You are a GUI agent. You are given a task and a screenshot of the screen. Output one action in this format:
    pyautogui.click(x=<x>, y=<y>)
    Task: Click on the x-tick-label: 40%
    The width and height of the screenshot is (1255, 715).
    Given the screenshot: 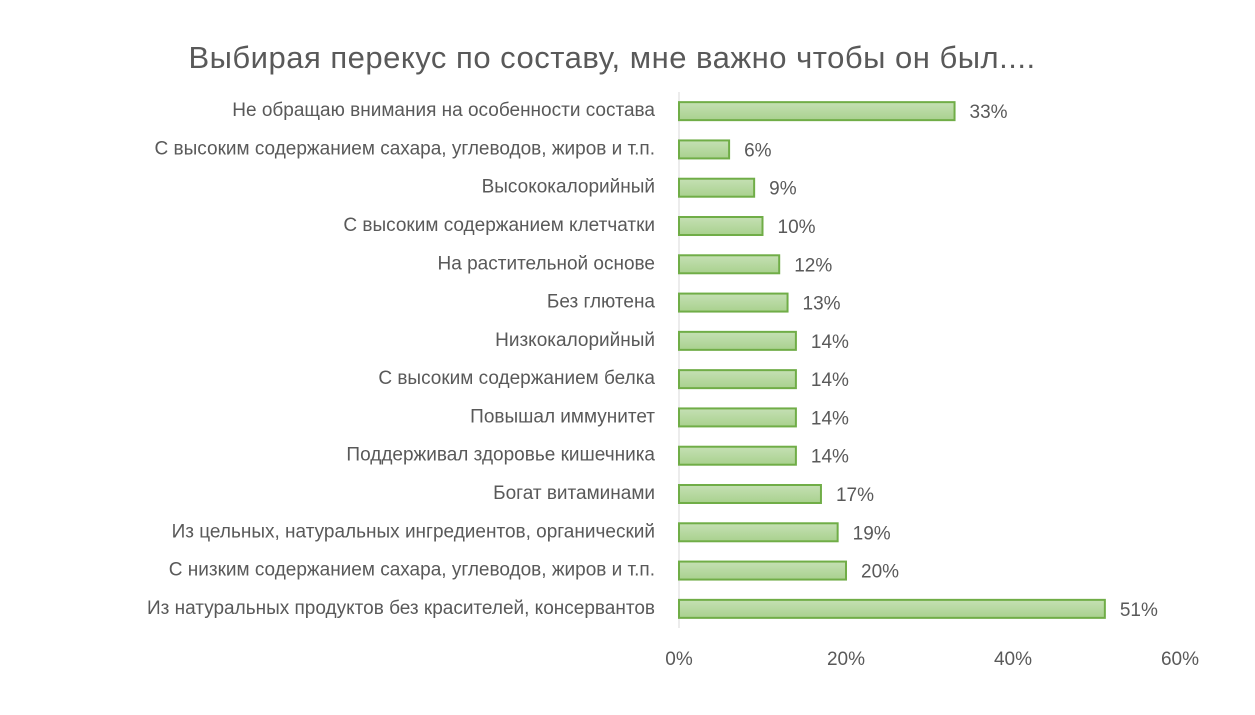 What is the action you would take?
    pyautogui.click(x=1013, y=659)
    